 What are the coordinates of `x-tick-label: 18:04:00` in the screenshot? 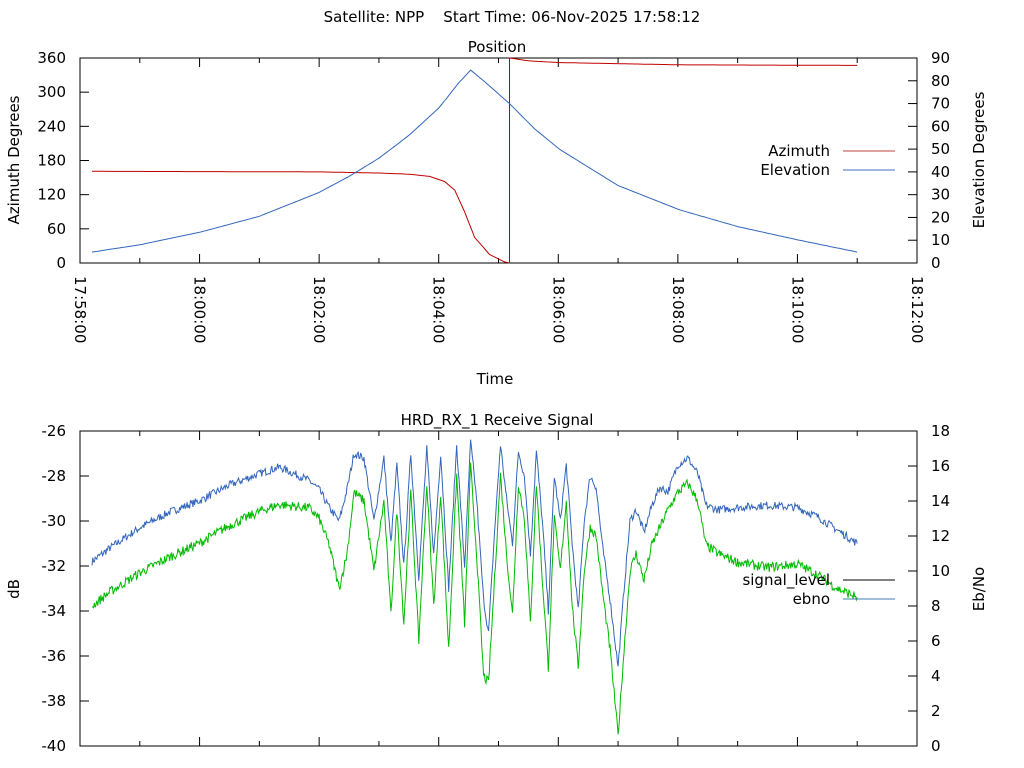 It's located at (439, 309).